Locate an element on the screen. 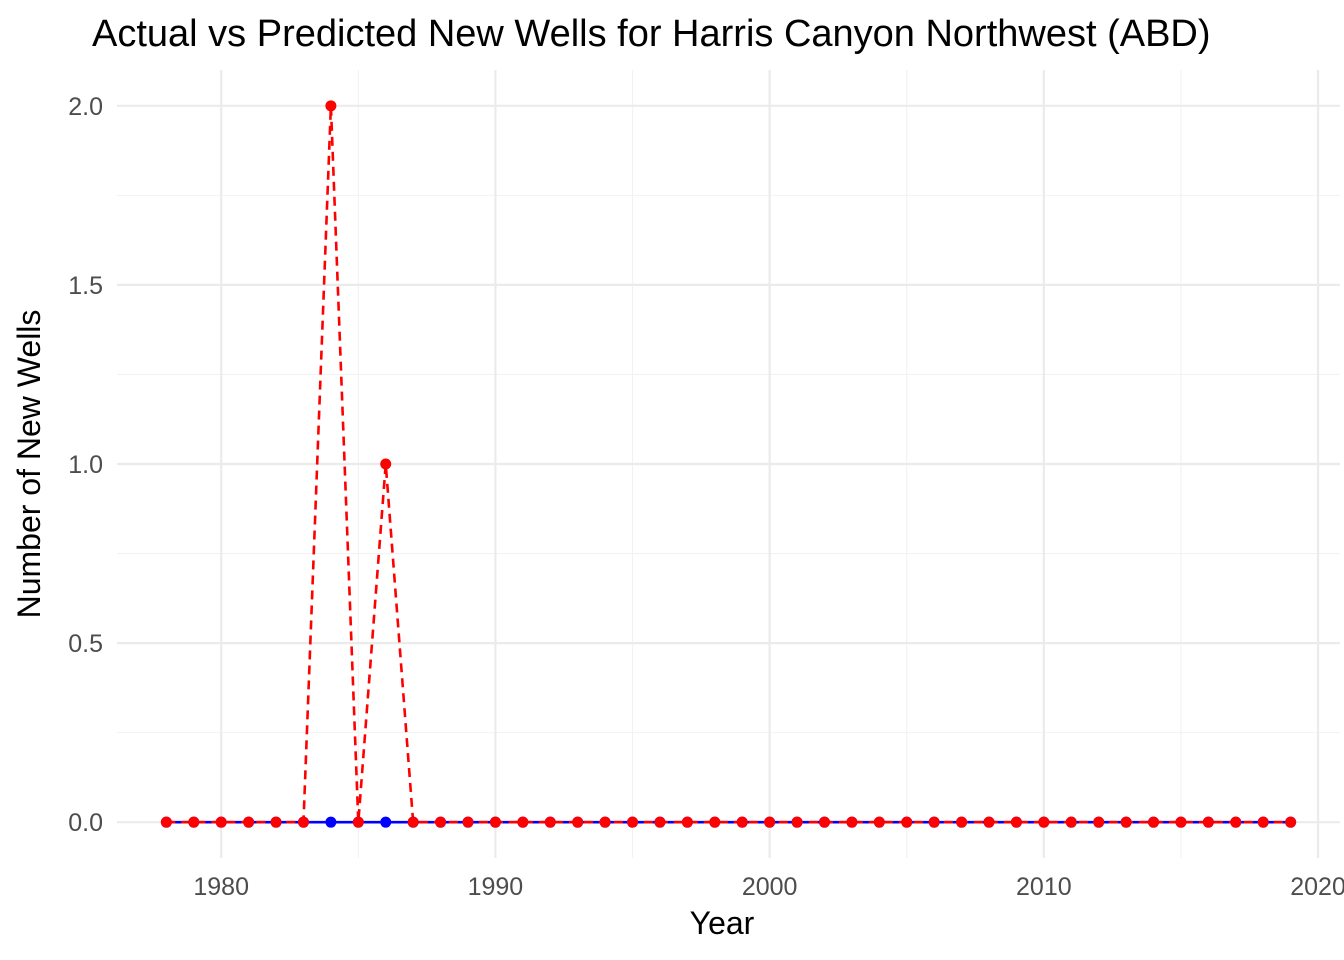 The width and height of the screenshot is (1344, 960). y-tick-label: 1.0 is located at coordinates (85, 465).